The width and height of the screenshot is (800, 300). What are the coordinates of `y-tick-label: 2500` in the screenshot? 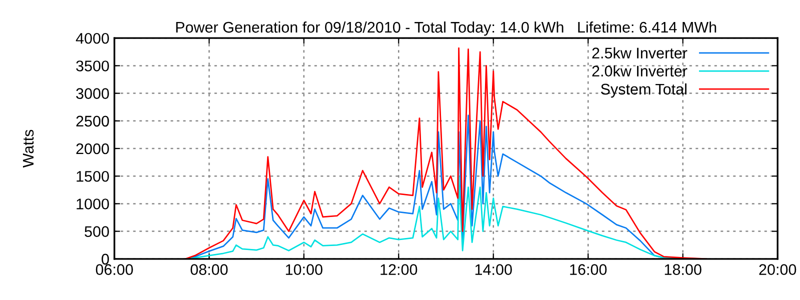 It's located at (92, 121).